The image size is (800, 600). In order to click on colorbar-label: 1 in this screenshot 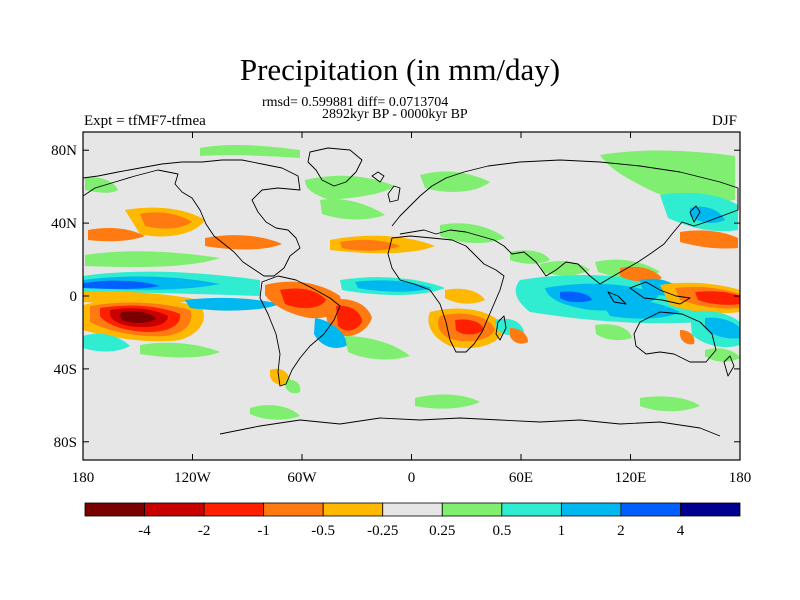, I will do `click(562, 531)`.